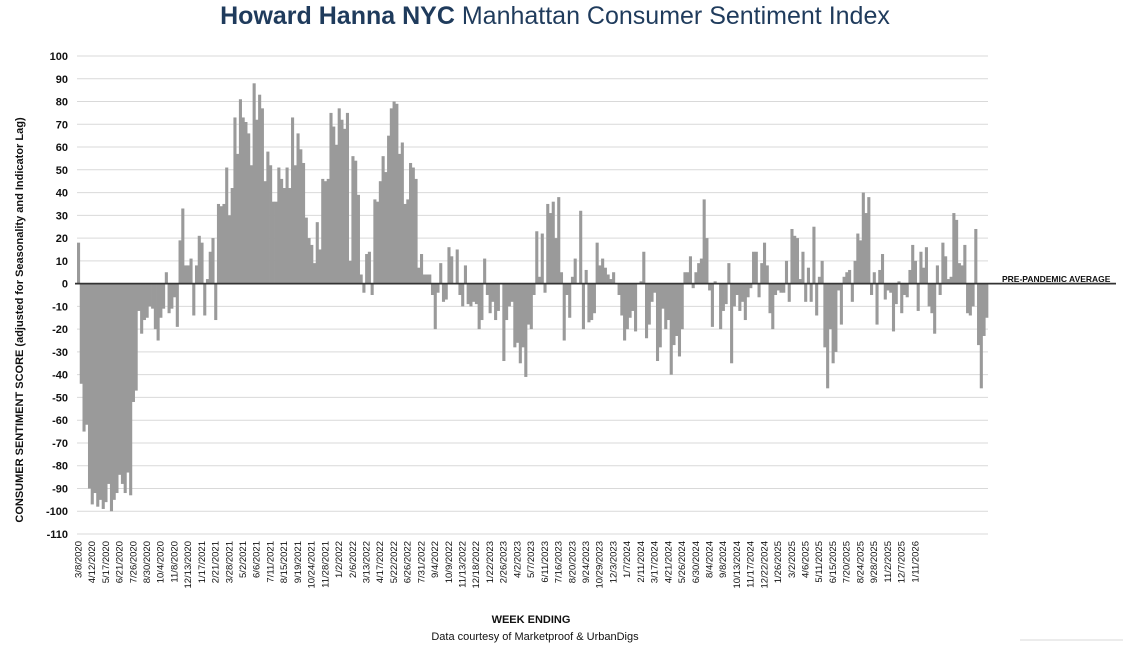  Describe the element at coordinates (62, 171) in the screenshot. I see `y-tick-label: 50` at that location.